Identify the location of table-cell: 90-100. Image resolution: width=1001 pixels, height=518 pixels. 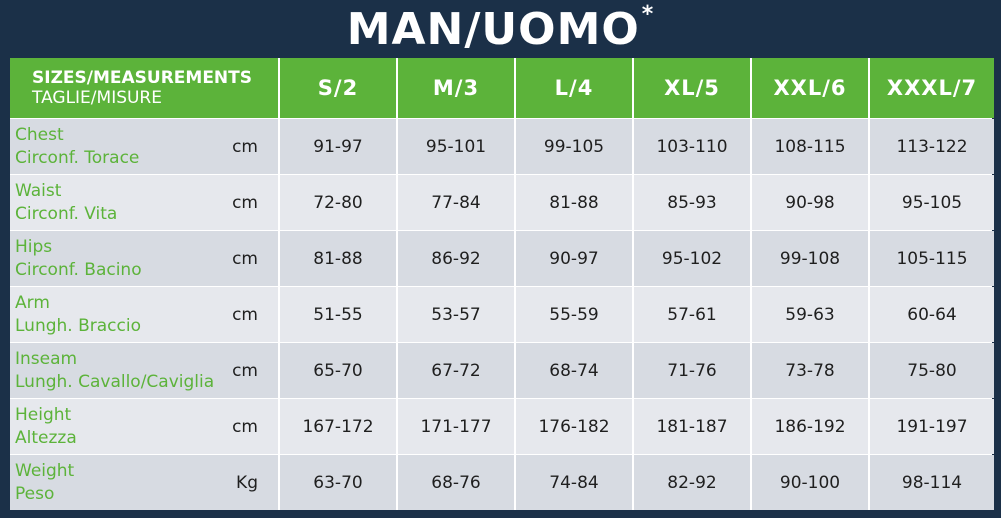
(810, 482).